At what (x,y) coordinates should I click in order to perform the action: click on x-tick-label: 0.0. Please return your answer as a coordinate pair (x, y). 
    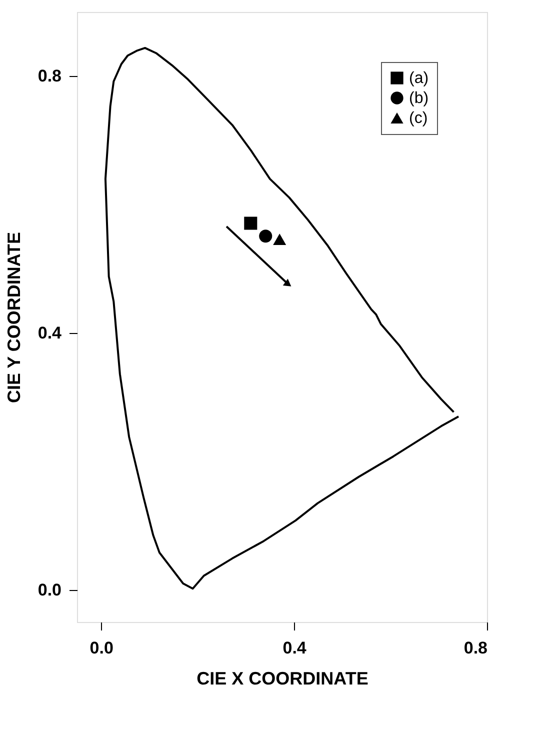
    Looking at the image, I should click on (102, 648).